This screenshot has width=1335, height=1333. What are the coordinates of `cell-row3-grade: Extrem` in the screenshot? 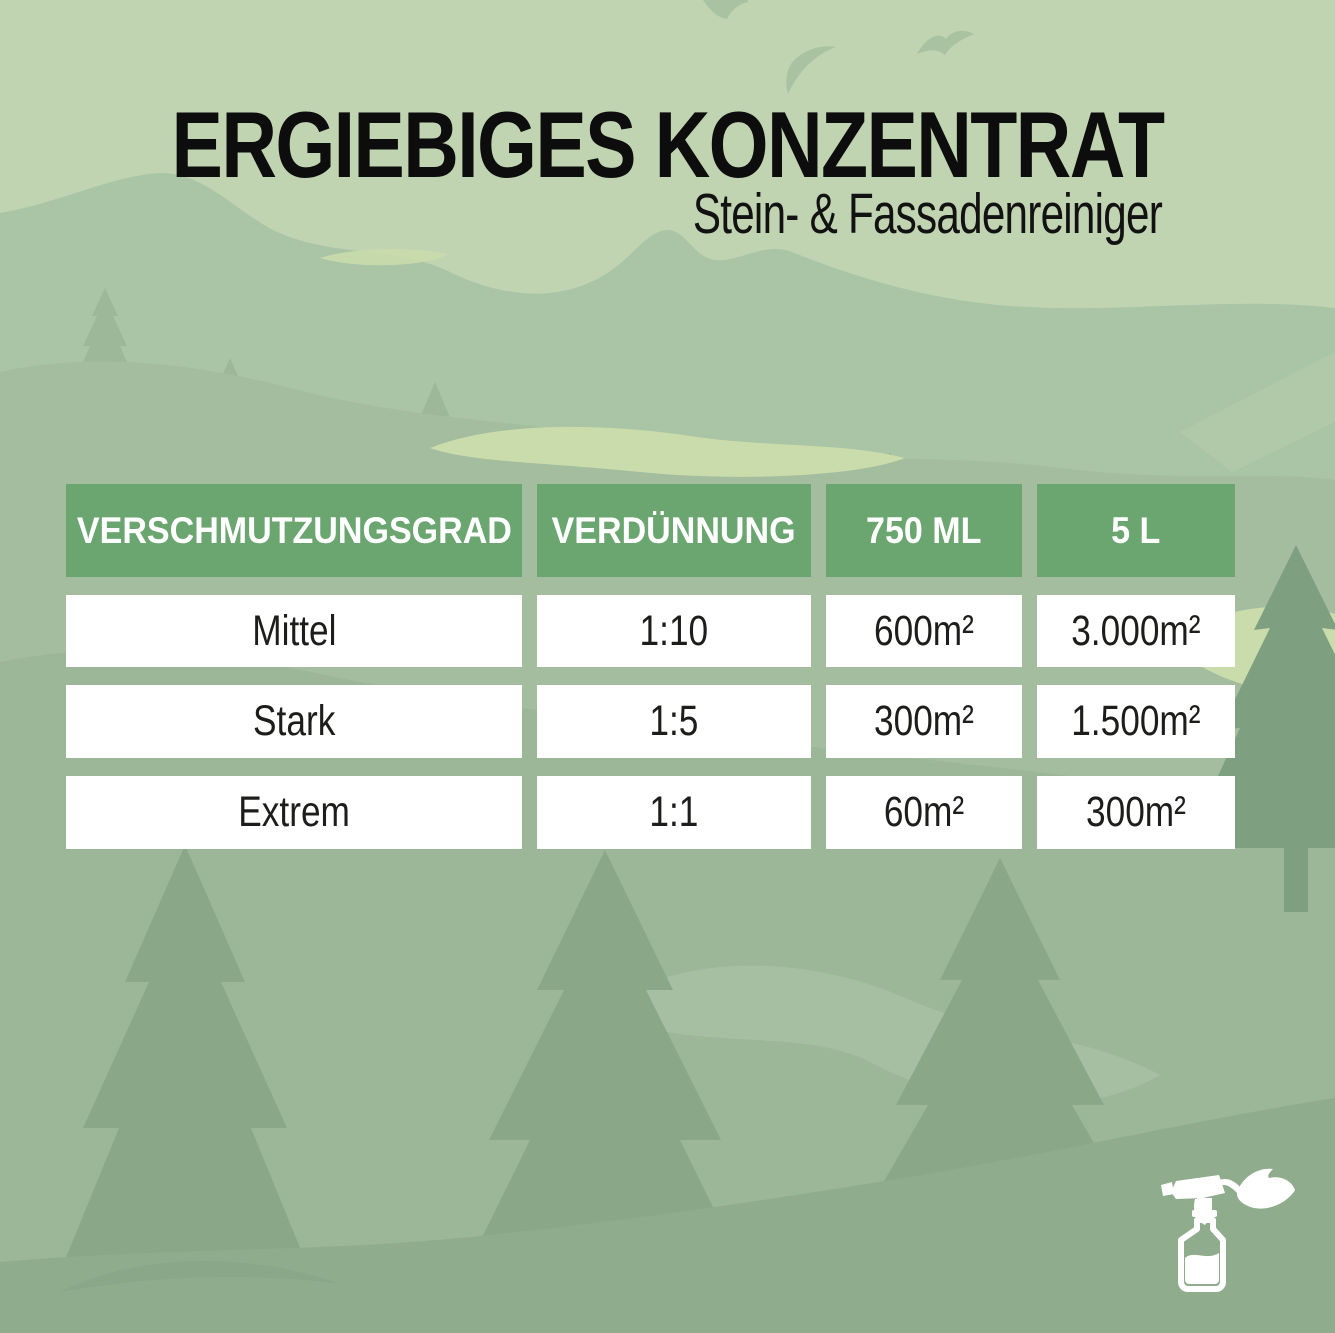 It's located at (294, 812).